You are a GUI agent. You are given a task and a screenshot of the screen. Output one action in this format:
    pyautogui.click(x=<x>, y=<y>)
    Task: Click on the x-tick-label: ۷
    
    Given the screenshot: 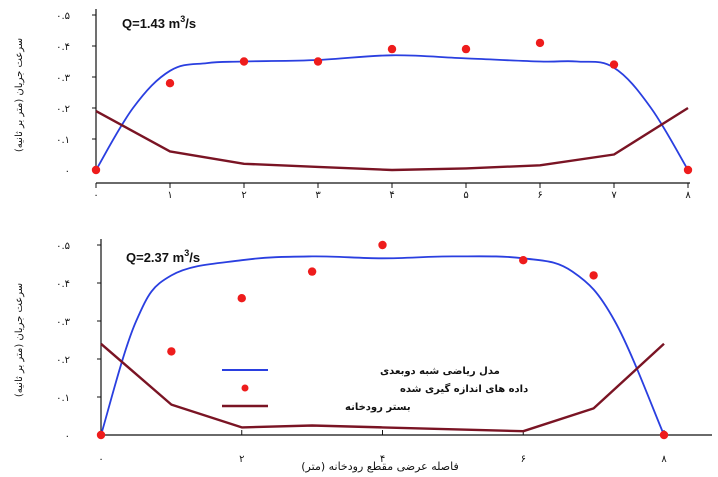 What is the action you would take?
    pyautogui.click(x=614, y=195)
    